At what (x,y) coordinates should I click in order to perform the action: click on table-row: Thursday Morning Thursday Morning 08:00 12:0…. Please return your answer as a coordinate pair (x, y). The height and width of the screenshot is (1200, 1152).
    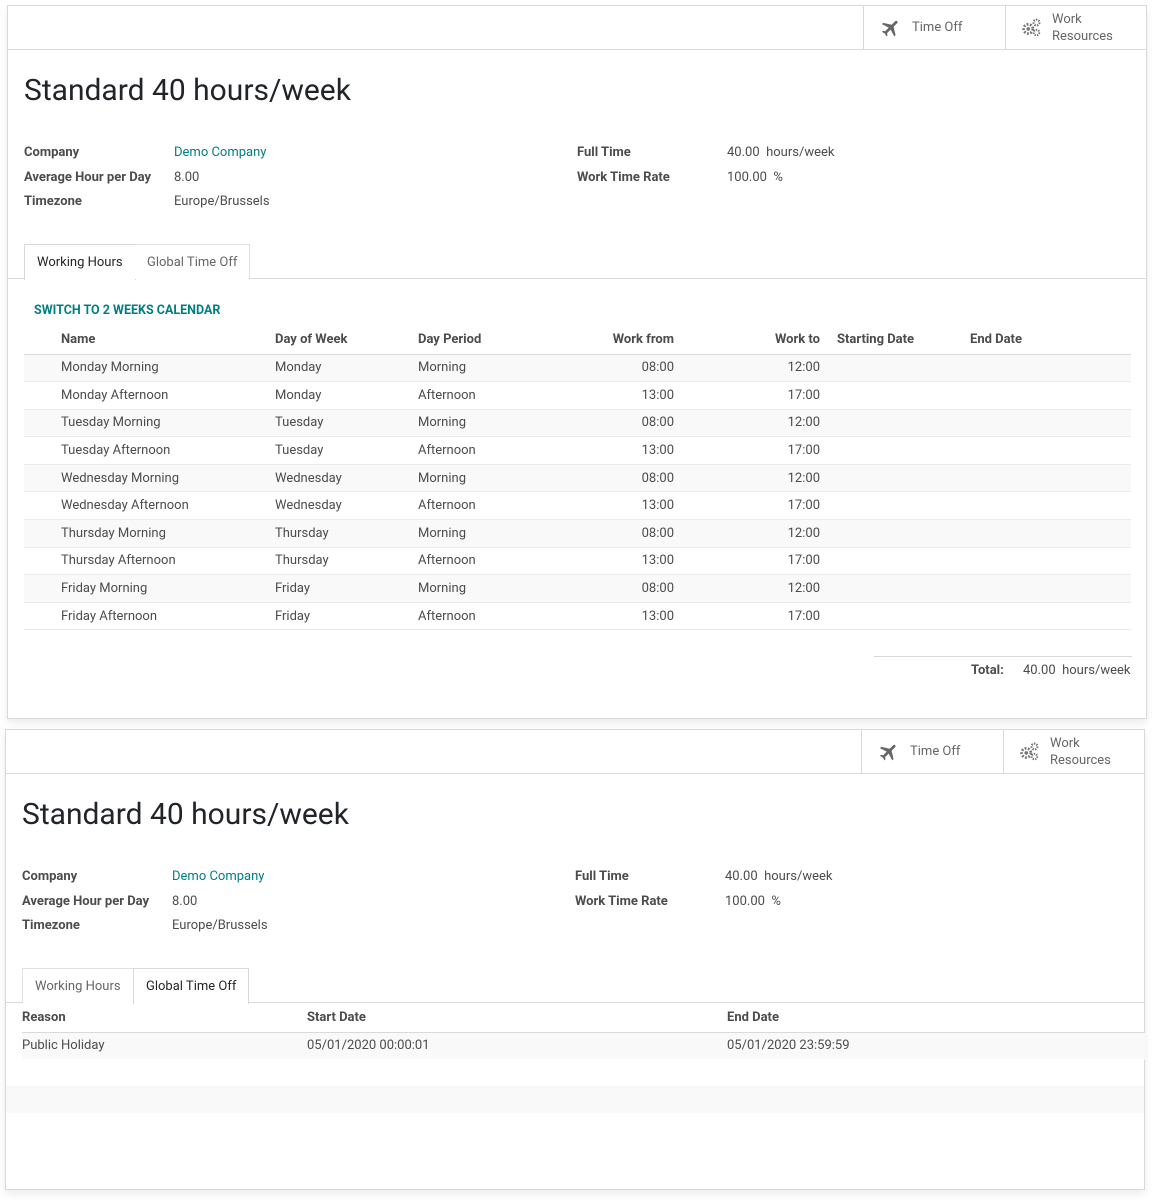
    Looking at the image, I should click on (577, 533).